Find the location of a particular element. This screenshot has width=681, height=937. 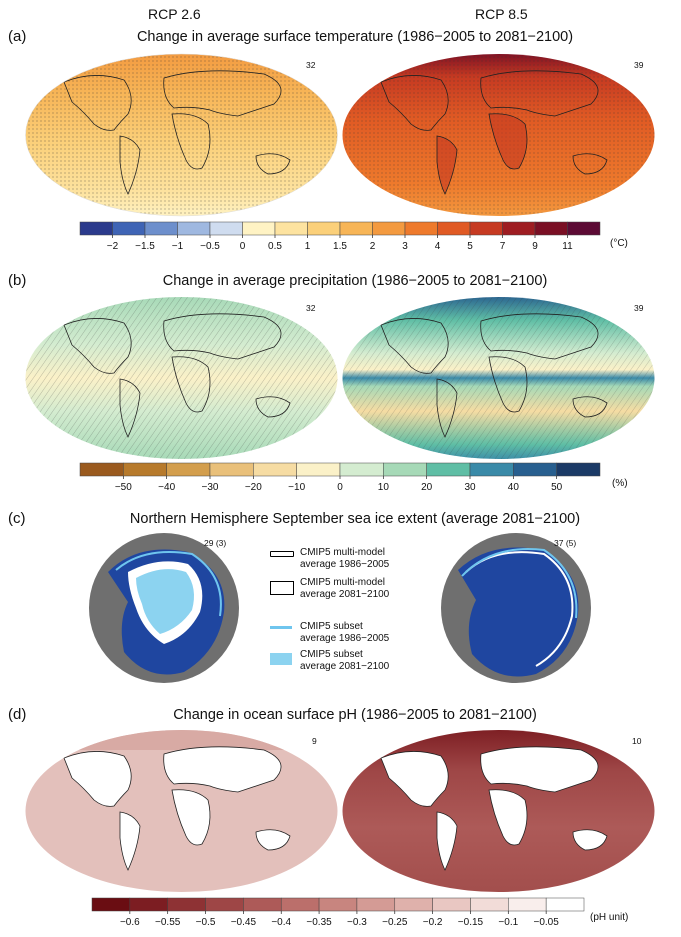

temperature-colorbar-tick-label-5: 0.5 is located at coordinates (275, 246).